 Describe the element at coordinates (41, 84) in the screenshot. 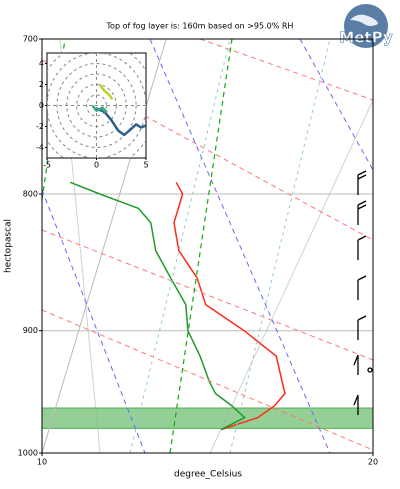

I see `y-tick-label: 2` at that location.